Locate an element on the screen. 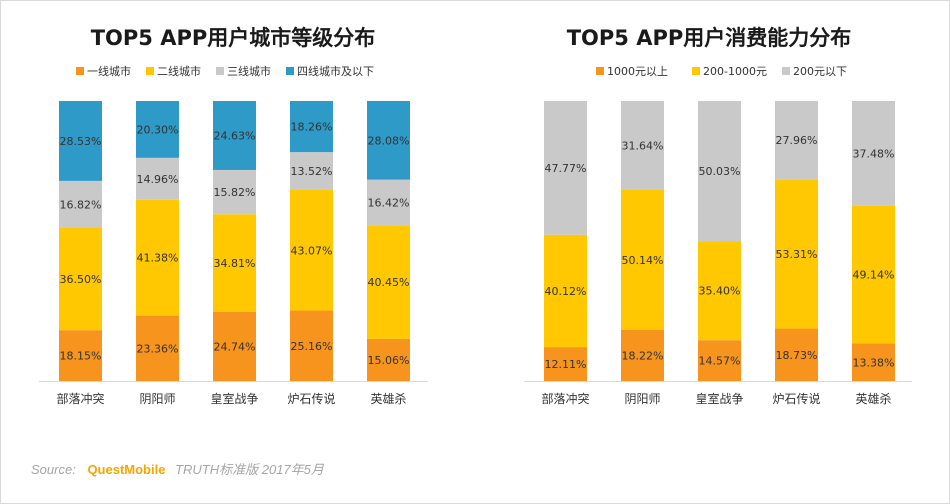  spend-data-label: 47.77% is located at coordinates (566, 168).